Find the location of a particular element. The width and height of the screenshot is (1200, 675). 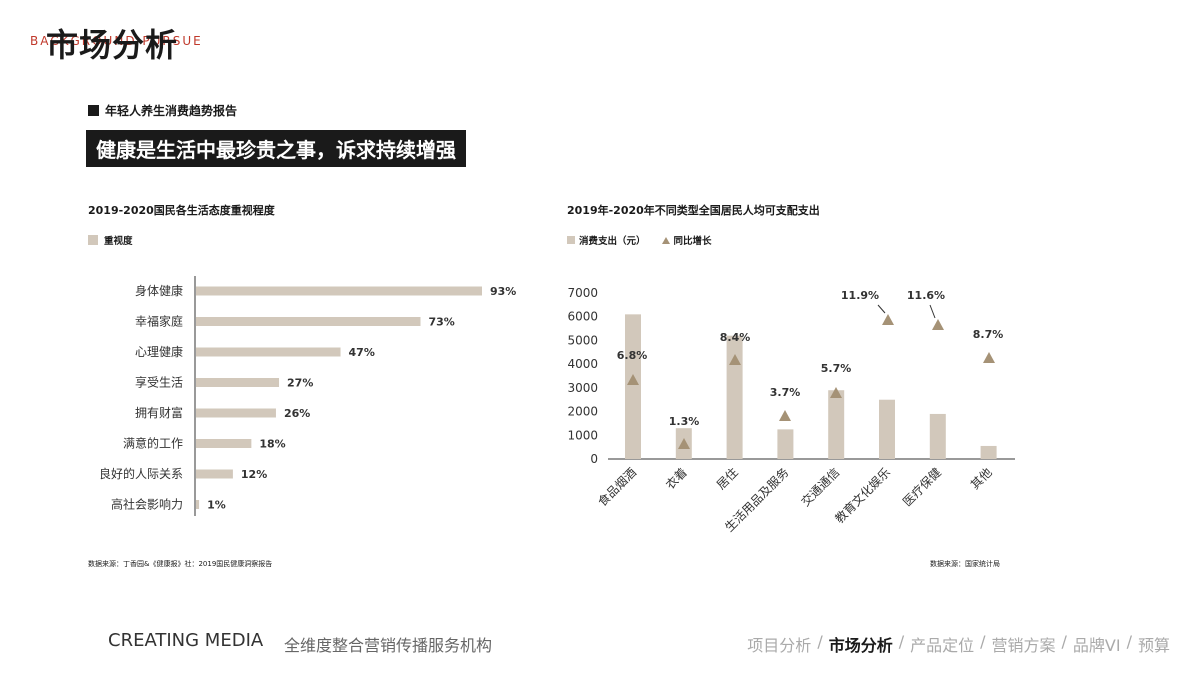

background-text: BACKGROUND PURSUE is located at coordinates (116, 41).